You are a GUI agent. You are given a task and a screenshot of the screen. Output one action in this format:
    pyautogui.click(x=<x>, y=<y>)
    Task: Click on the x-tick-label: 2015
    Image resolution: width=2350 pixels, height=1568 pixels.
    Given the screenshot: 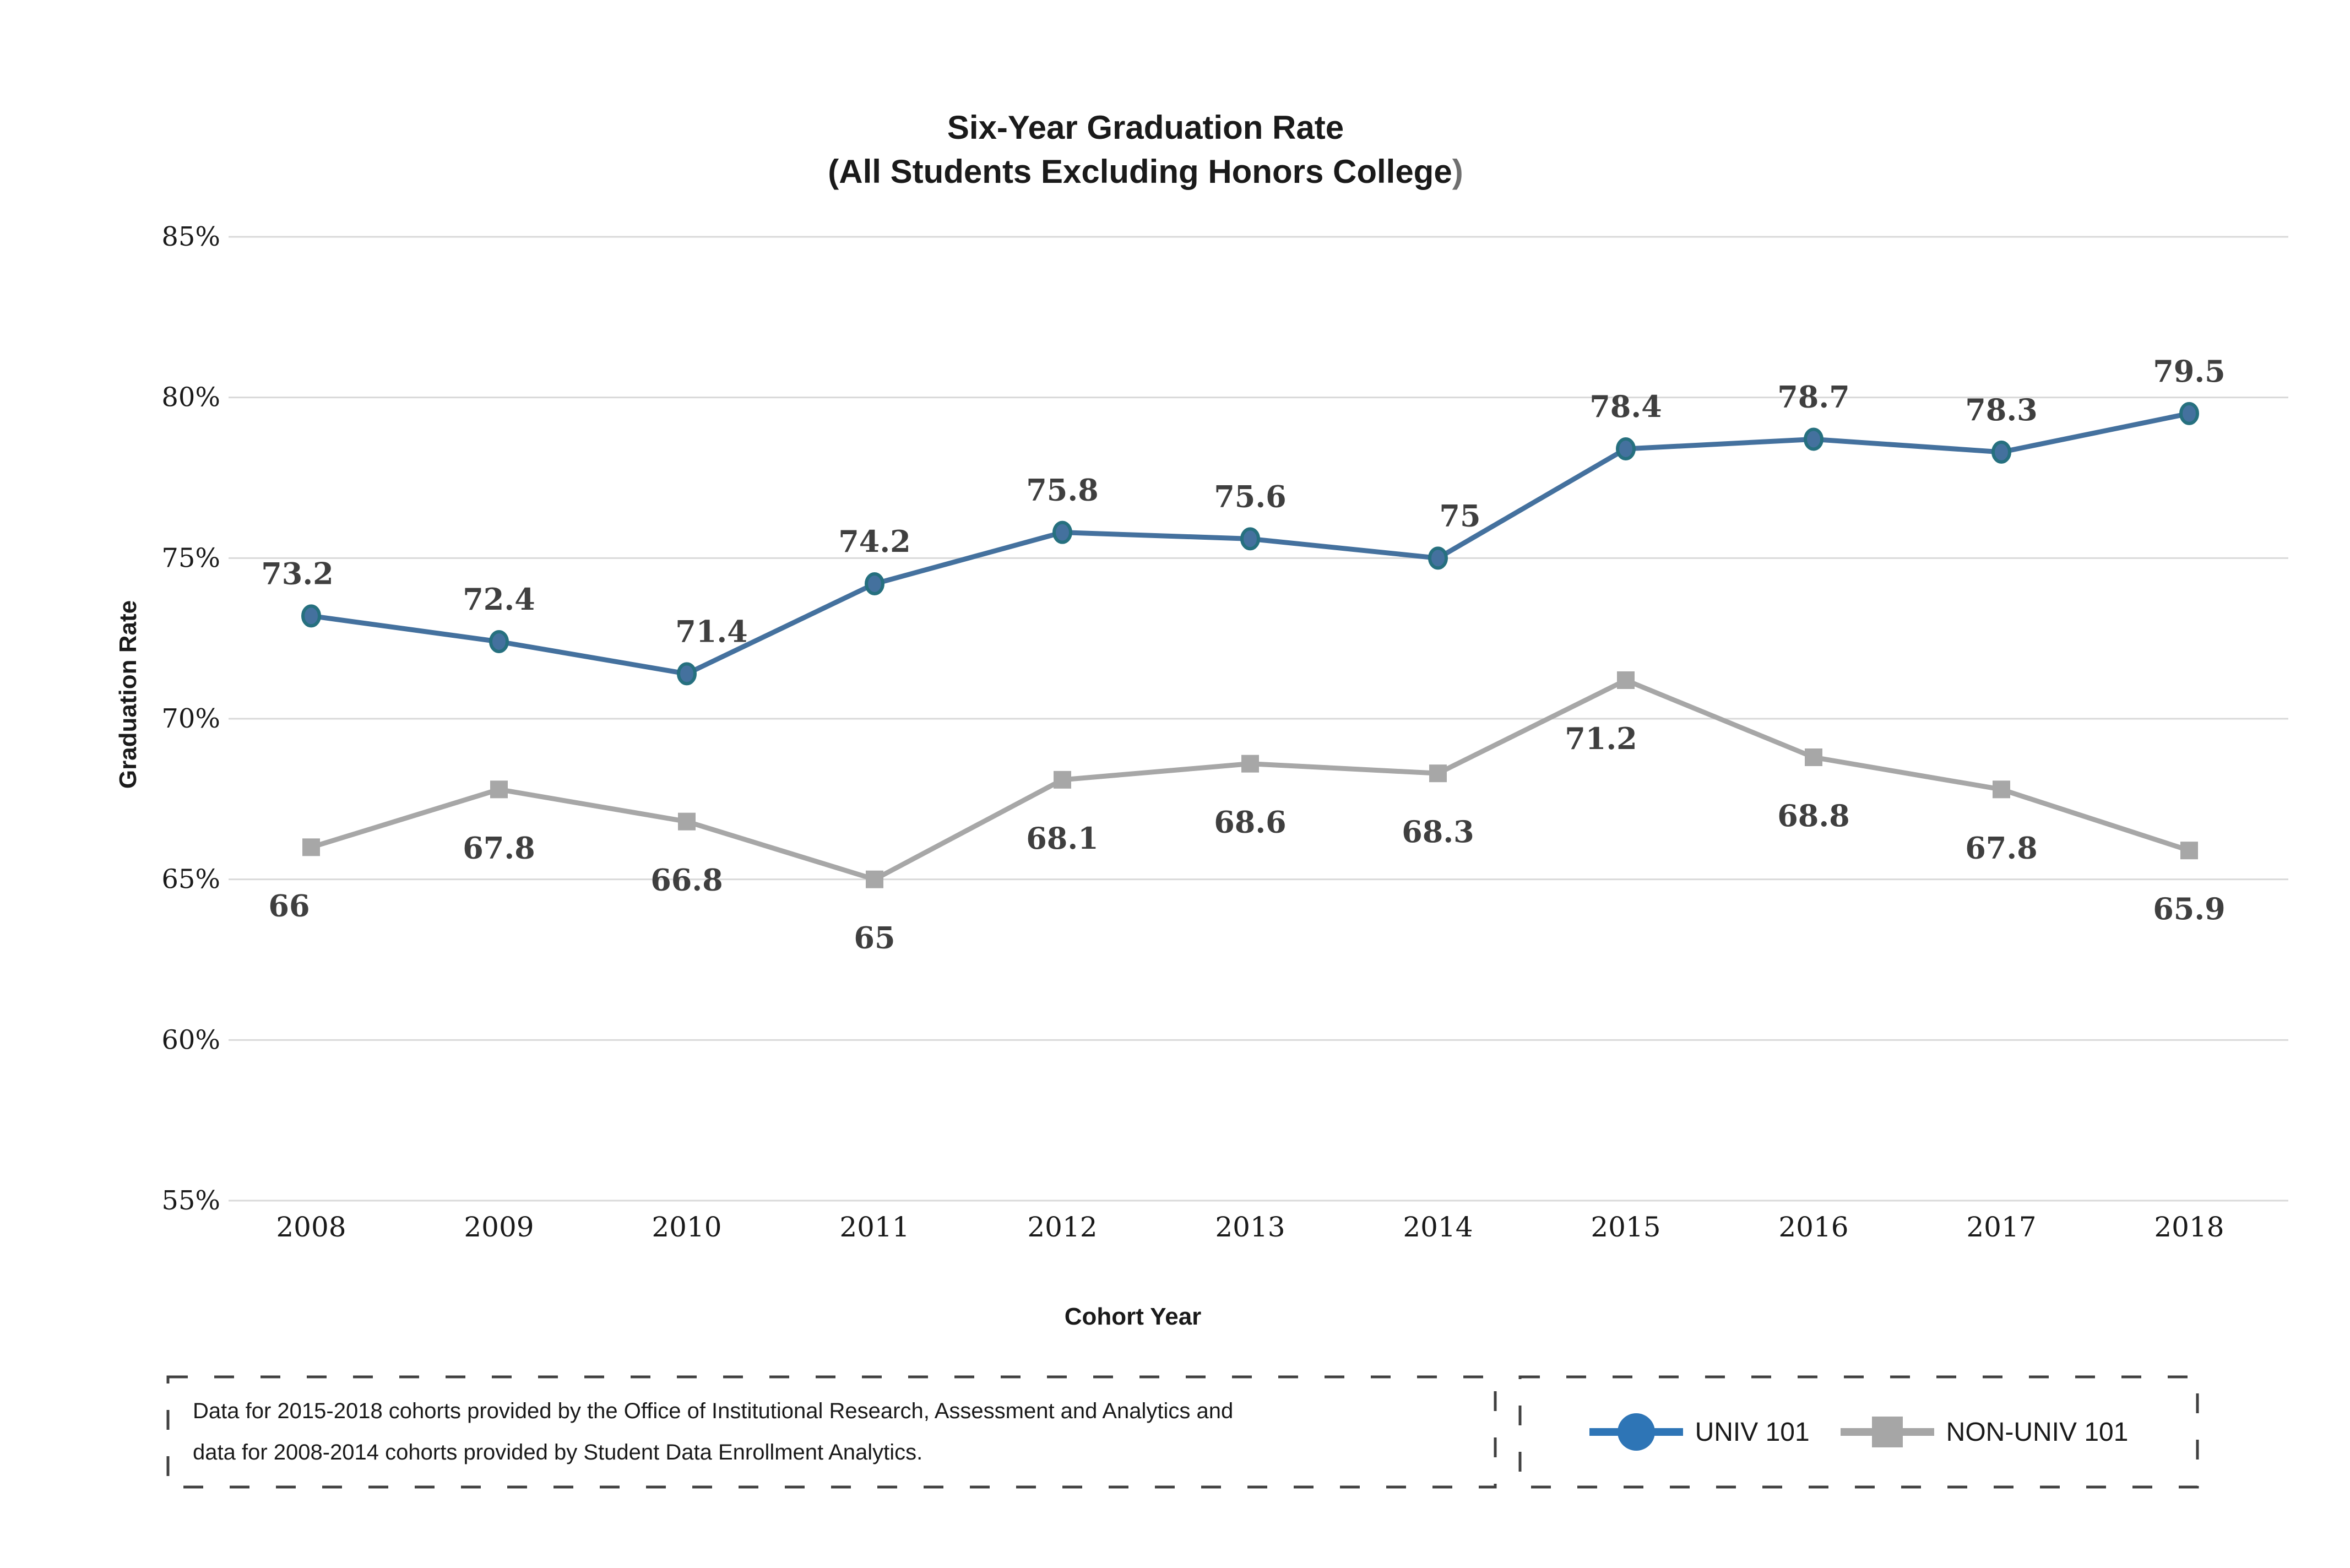 What is the action you would take?
    pyautogui.click(x=1625, y=1227)
    